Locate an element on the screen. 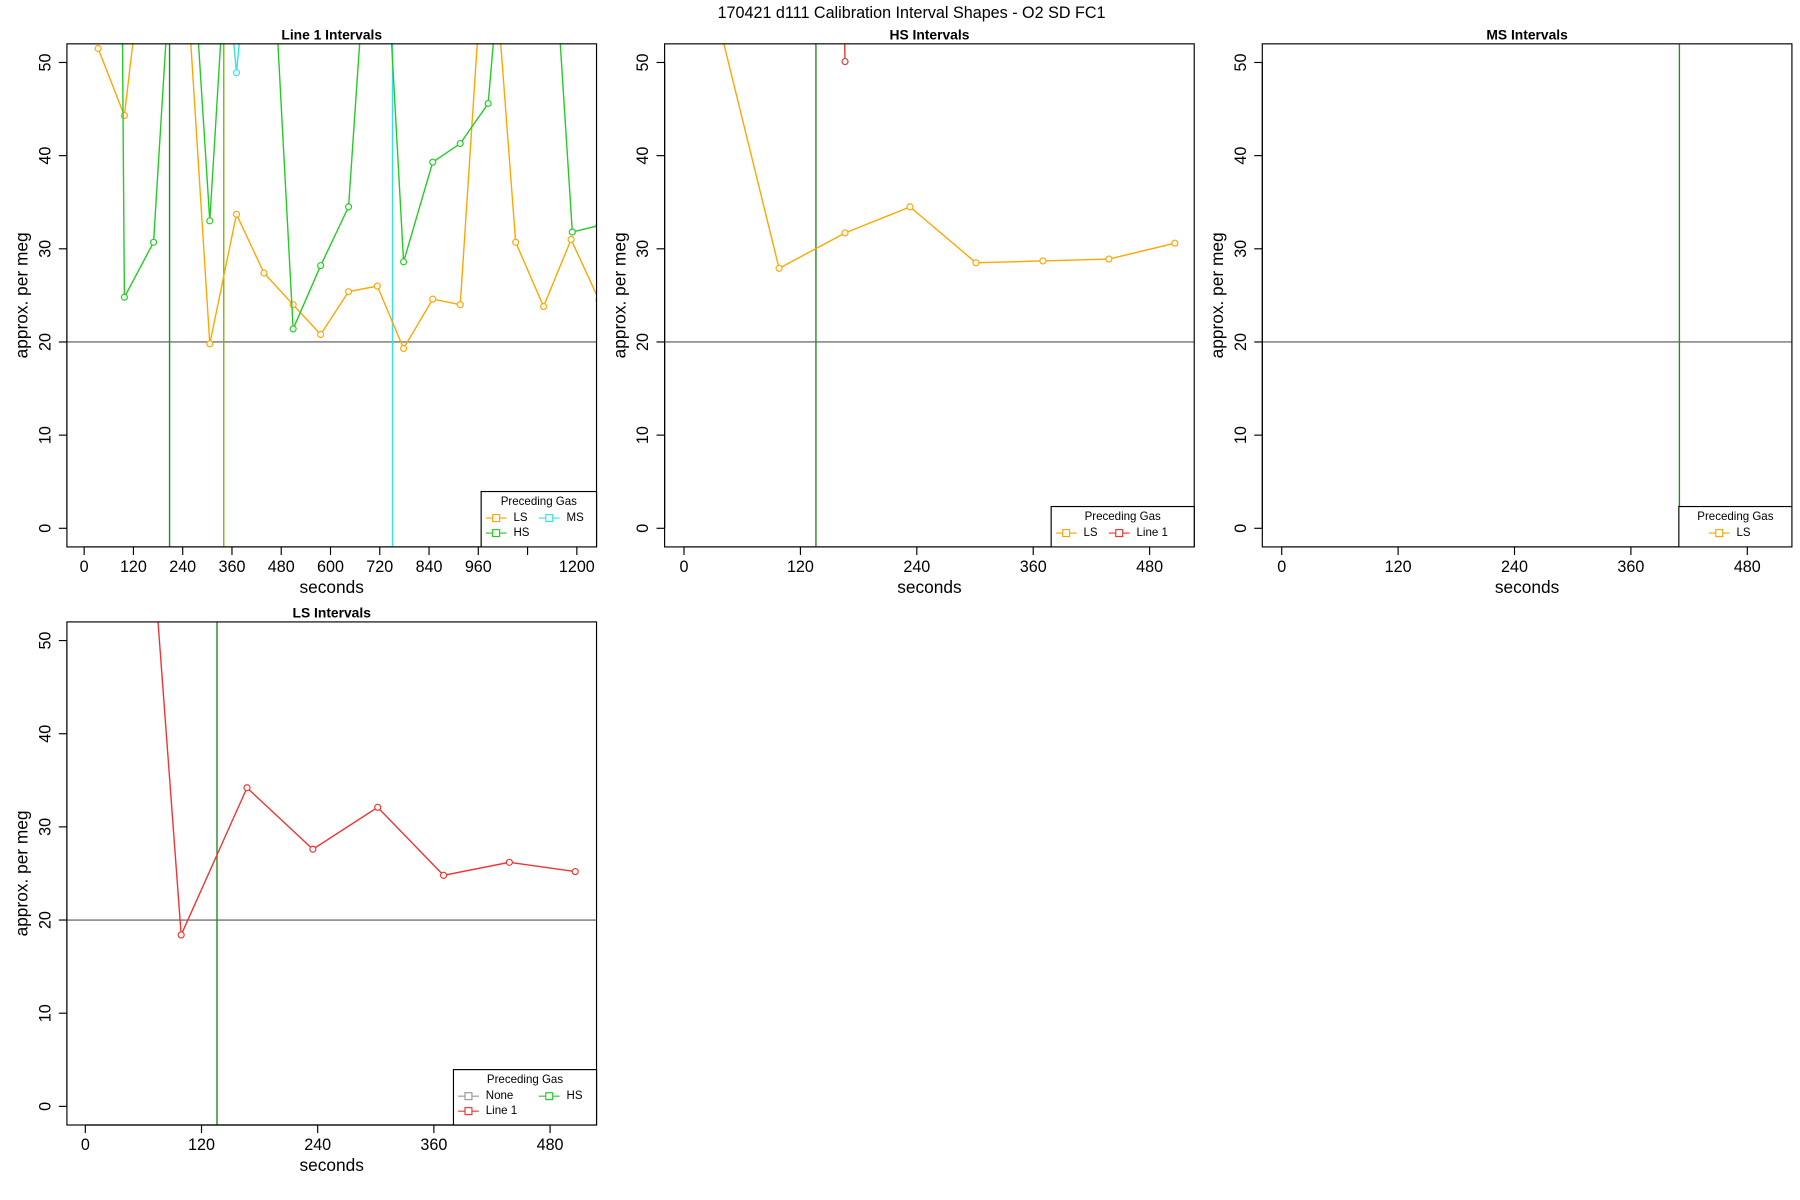  x-tick-label: 480 is located at coordinates (1747, 567).